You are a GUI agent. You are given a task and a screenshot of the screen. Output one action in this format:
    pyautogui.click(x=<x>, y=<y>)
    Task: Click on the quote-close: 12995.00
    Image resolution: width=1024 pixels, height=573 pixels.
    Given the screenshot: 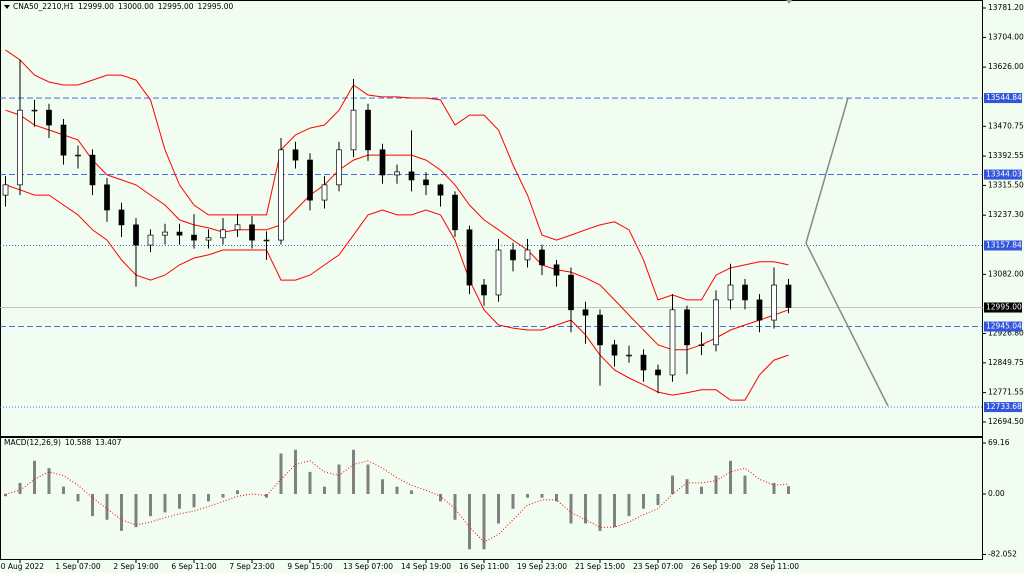 What is the action you would take?
    pyautogui.click(x=216, y=6)
    